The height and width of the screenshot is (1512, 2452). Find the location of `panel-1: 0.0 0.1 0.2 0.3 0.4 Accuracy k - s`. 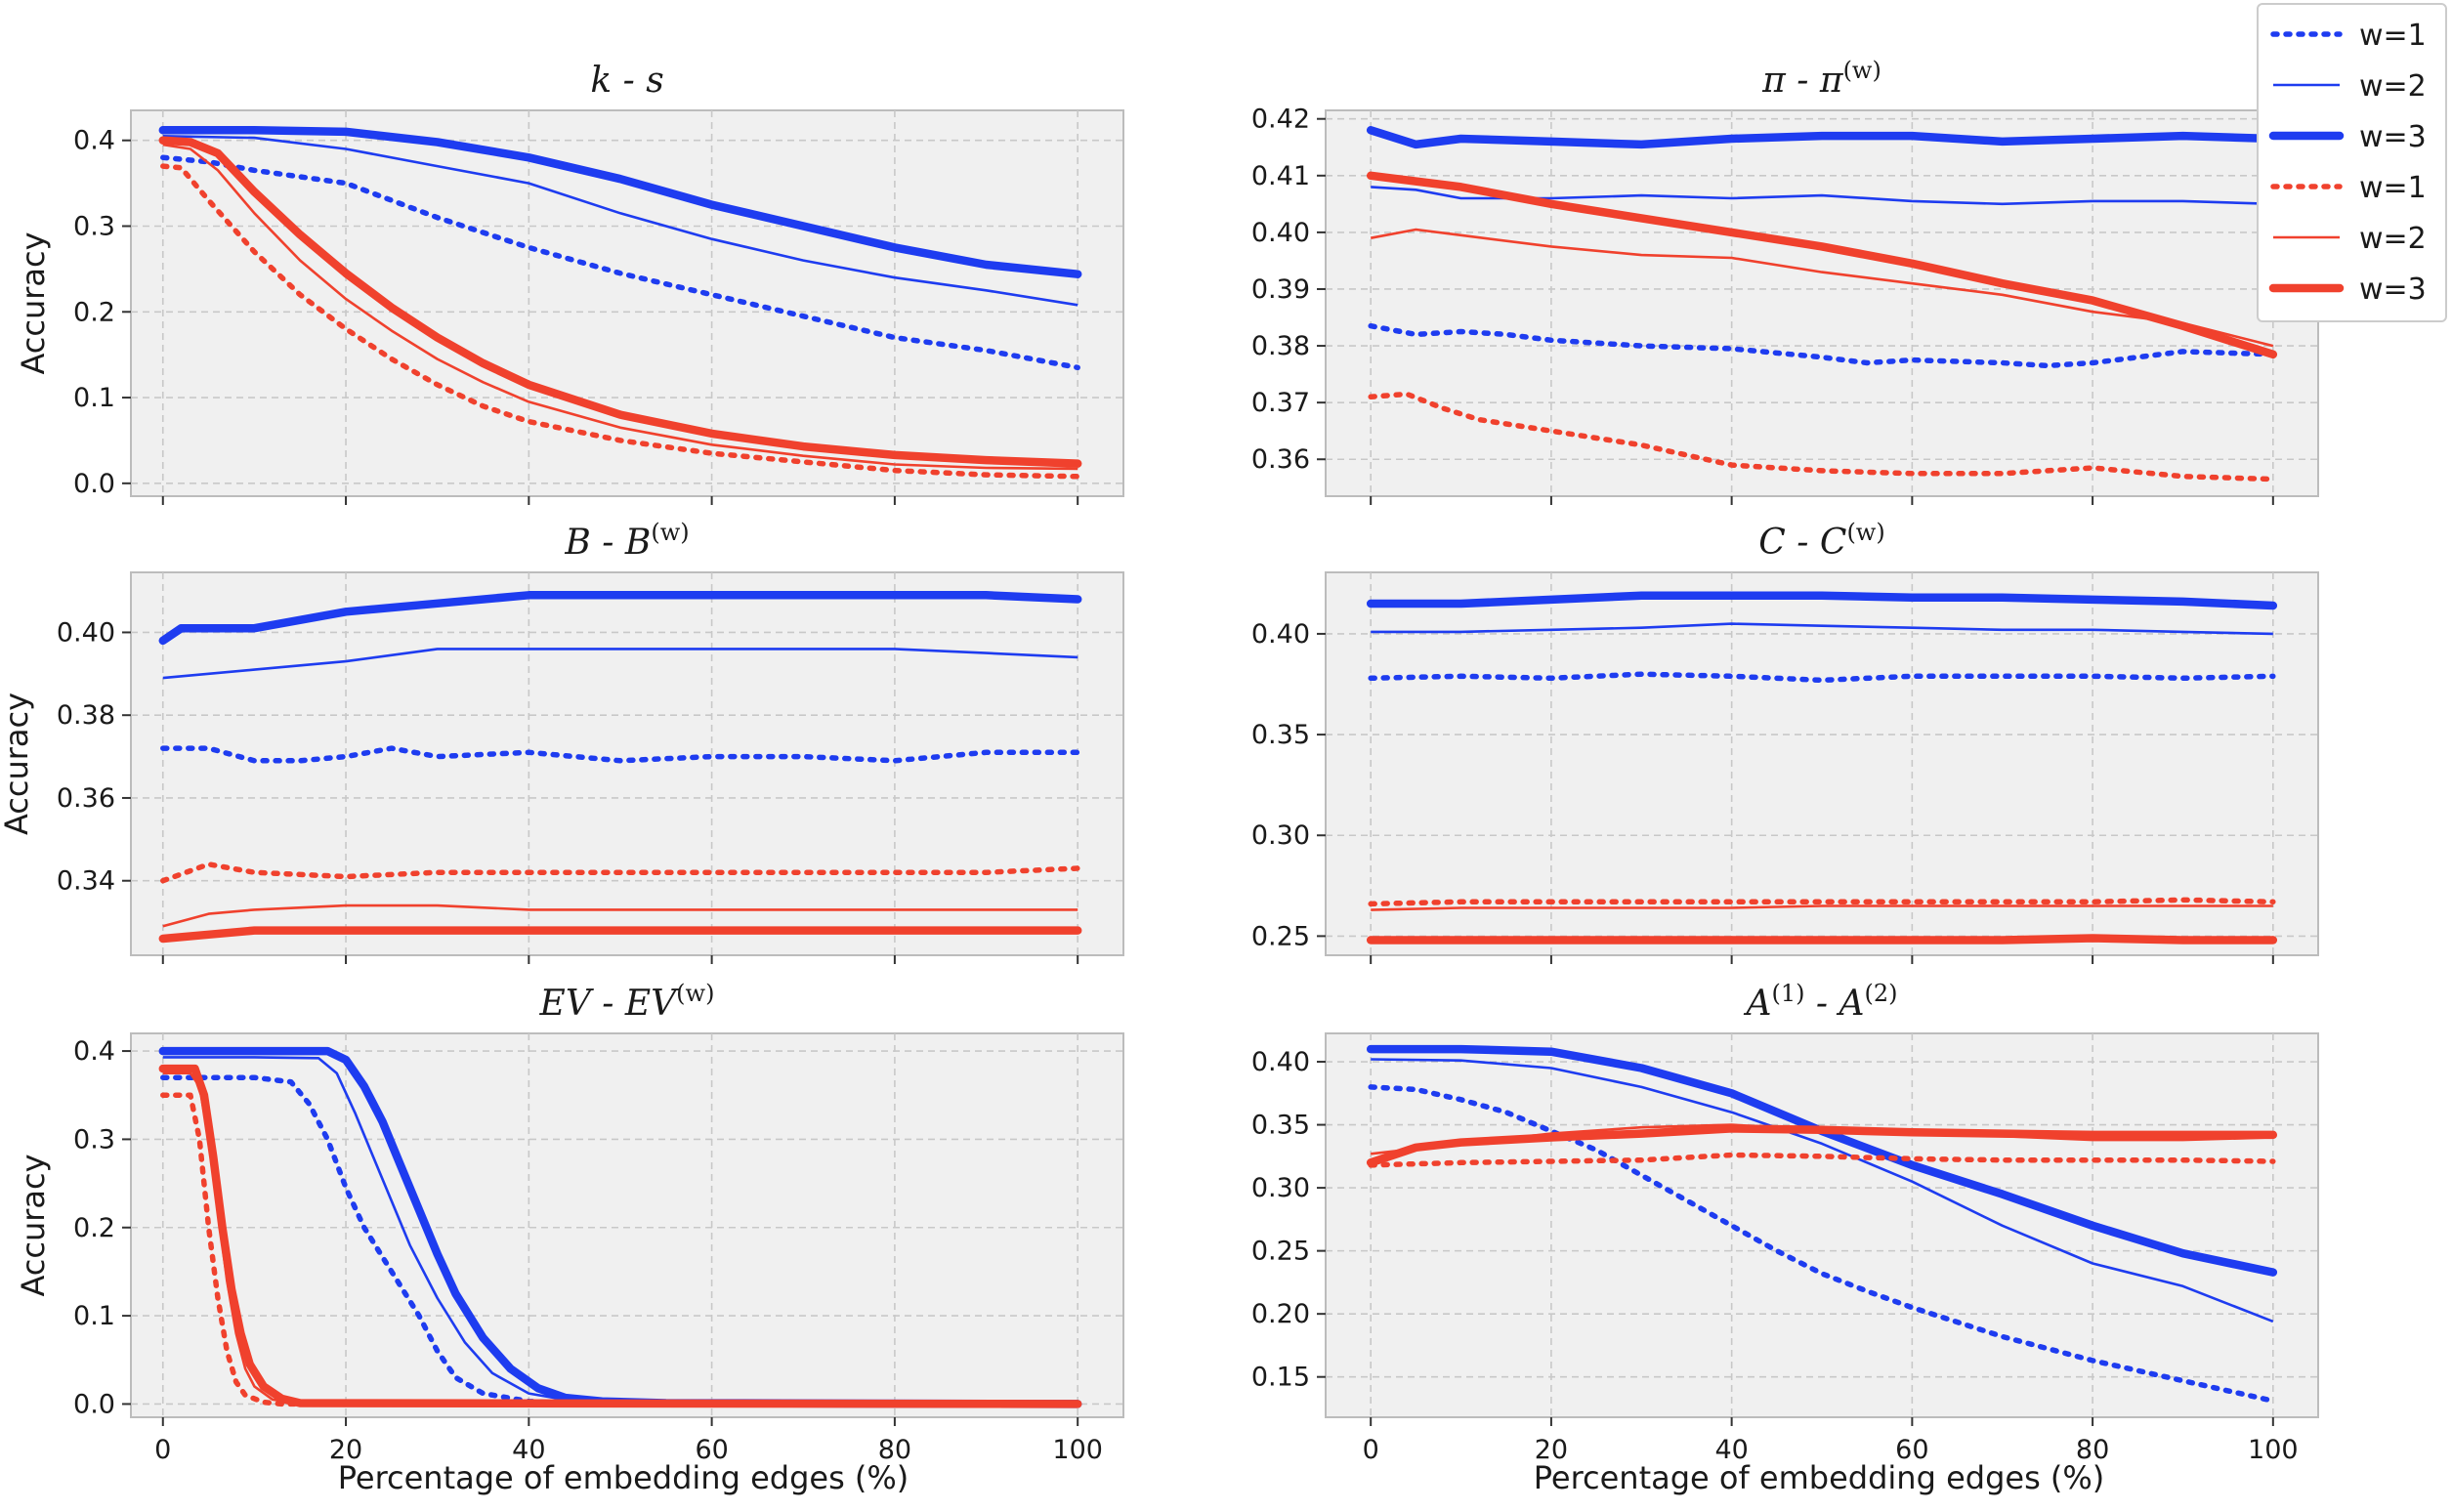

panel-1: 0.0 0.1 0.2 0.3 0.4 Accuracy k - s is located at coordinates (569, 283).